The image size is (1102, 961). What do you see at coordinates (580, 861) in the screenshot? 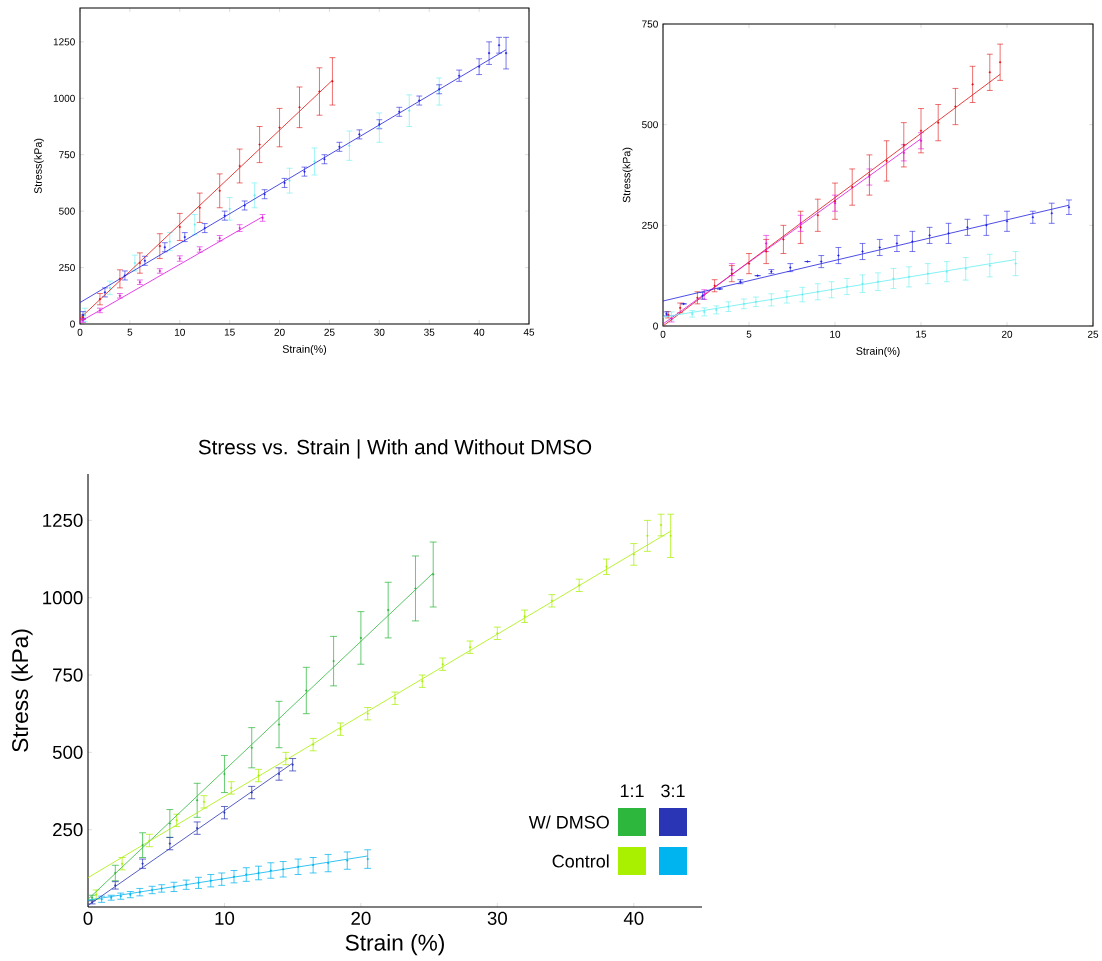
I see `annotation: Control` at bounding box center [580, 861].